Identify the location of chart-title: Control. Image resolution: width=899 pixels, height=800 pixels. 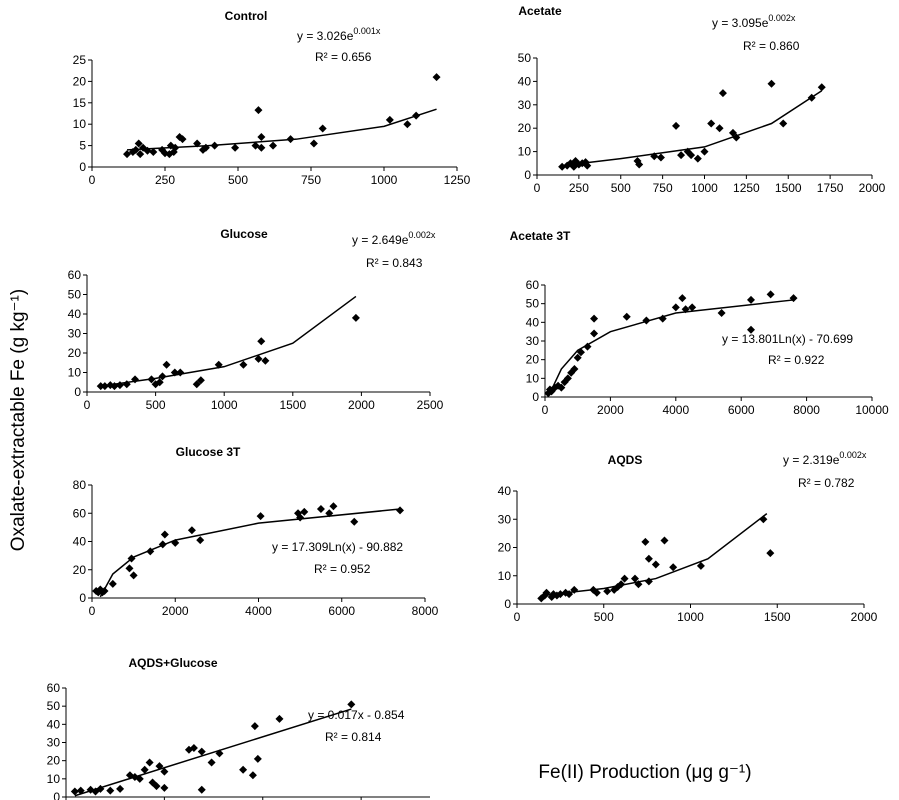
(246, 16).